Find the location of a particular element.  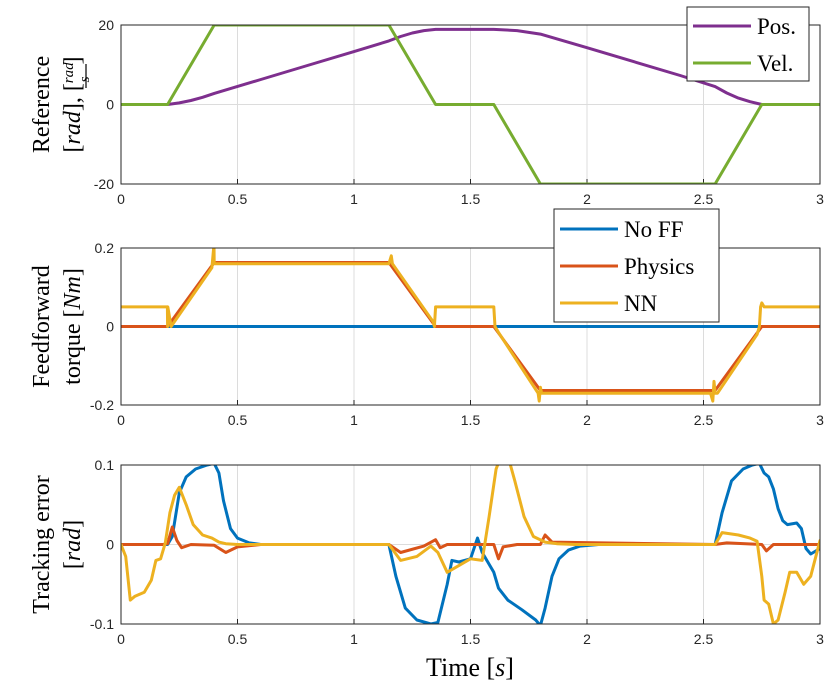

x-axis-label: Time [s] is located at coordinates (470, 667).